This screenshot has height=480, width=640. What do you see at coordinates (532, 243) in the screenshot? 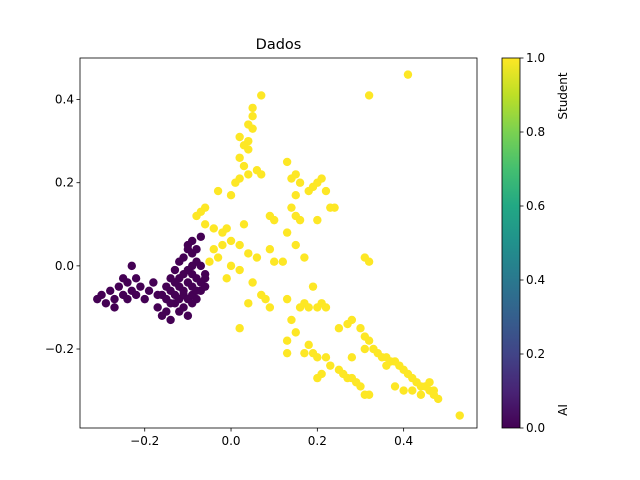
I see `colorbar-ticks: 0.0 0.2 0.4 0.6 0.8 1.0` at bounding box center [532, 243].